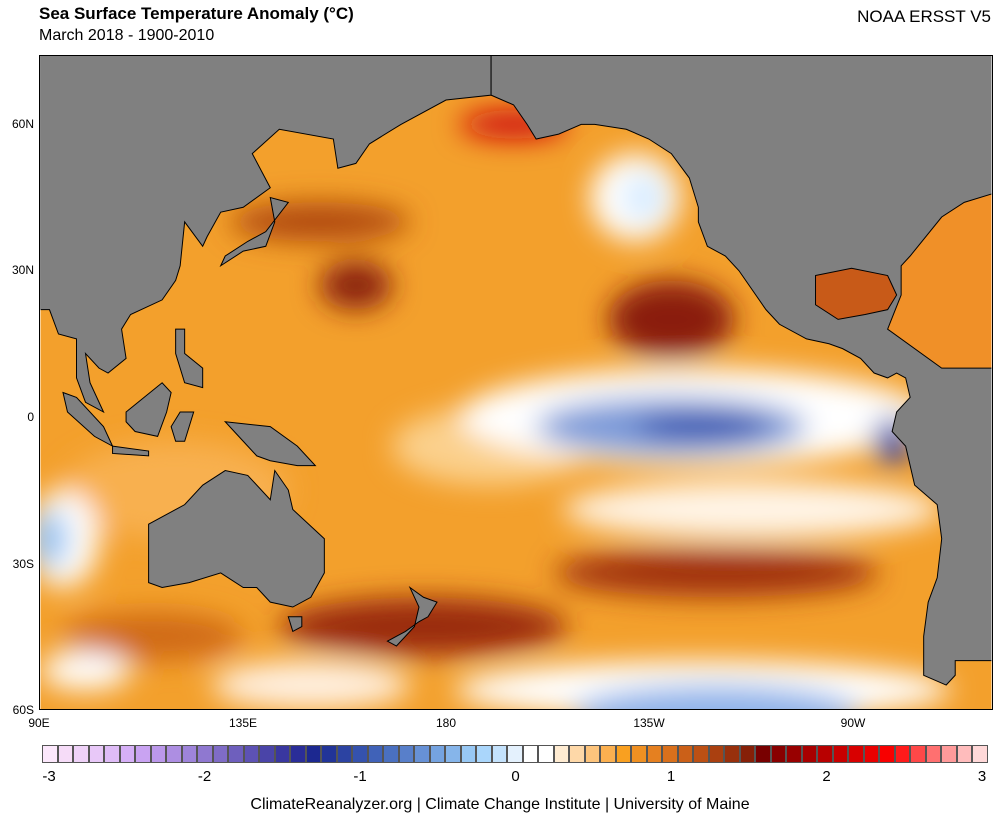 The width and height of the screenshot is (1000, 819). Describe the element at coordinates (22, 270) in the screenshot. I see `lat-tick-30n: 30N` at that location.